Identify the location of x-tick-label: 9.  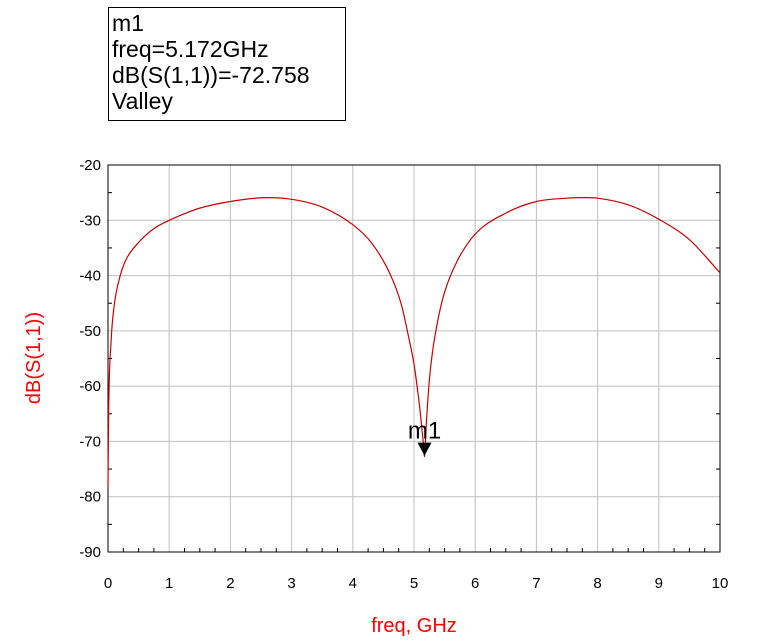
(659, 583).